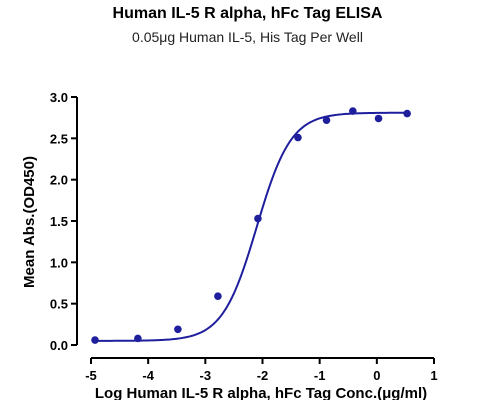  What do you see at coordinates (59, 221) in the screenshot?
I see `y-tick-label: 1.5` at bounding box center [59, 221].